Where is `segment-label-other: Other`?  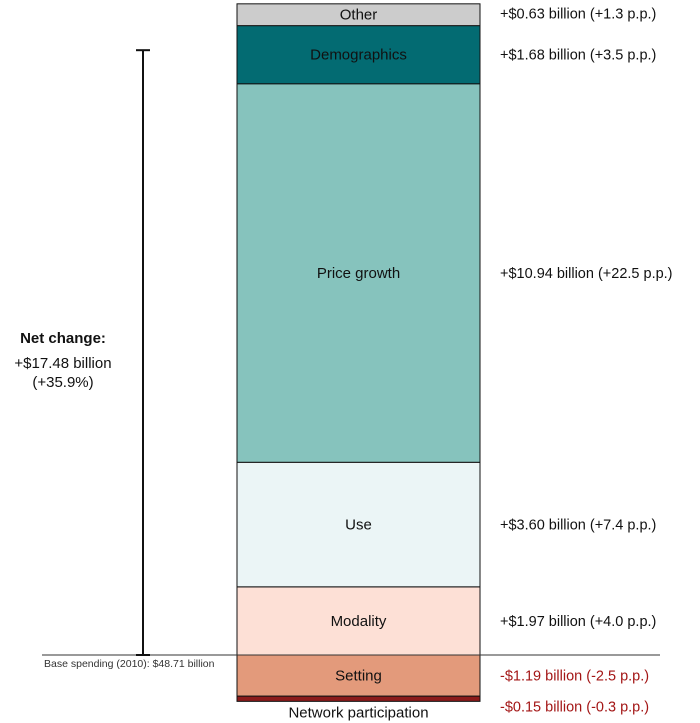
segment-label-other: Other is located at coordinates (359, 15).